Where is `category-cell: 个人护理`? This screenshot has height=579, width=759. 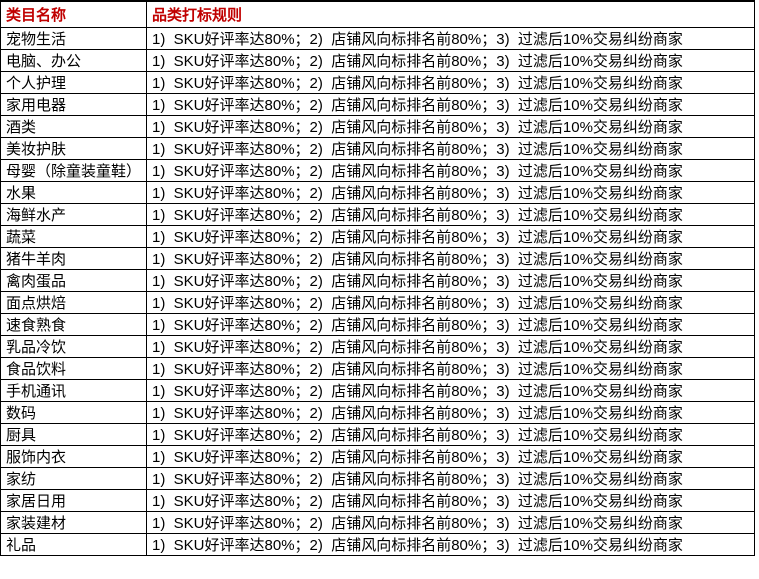 category-cell: 个人护理 is located at coordinates (73, 82).